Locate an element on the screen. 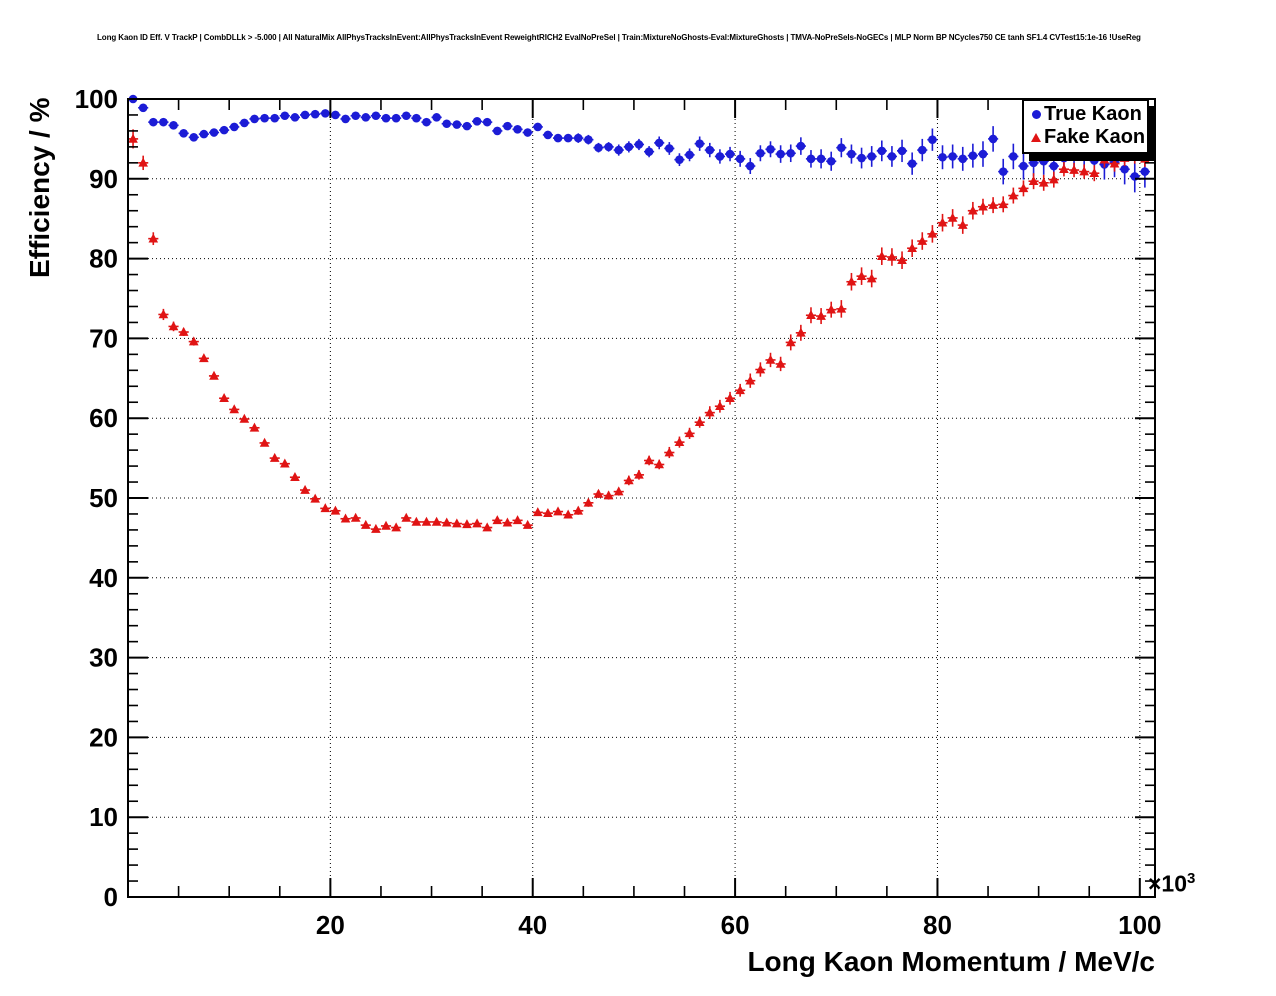 This screenshot has height=996, width=1276. legend-item-fake-kaon: Fake Kaon is located at coordinates (1085, 137).